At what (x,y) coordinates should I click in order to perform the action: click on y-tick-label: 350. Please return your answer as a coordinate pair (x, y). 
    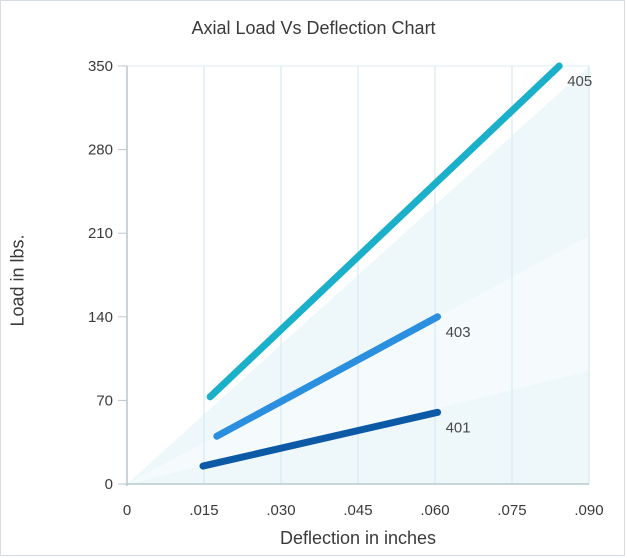
    Looking at the image, I should click on (100, 66).